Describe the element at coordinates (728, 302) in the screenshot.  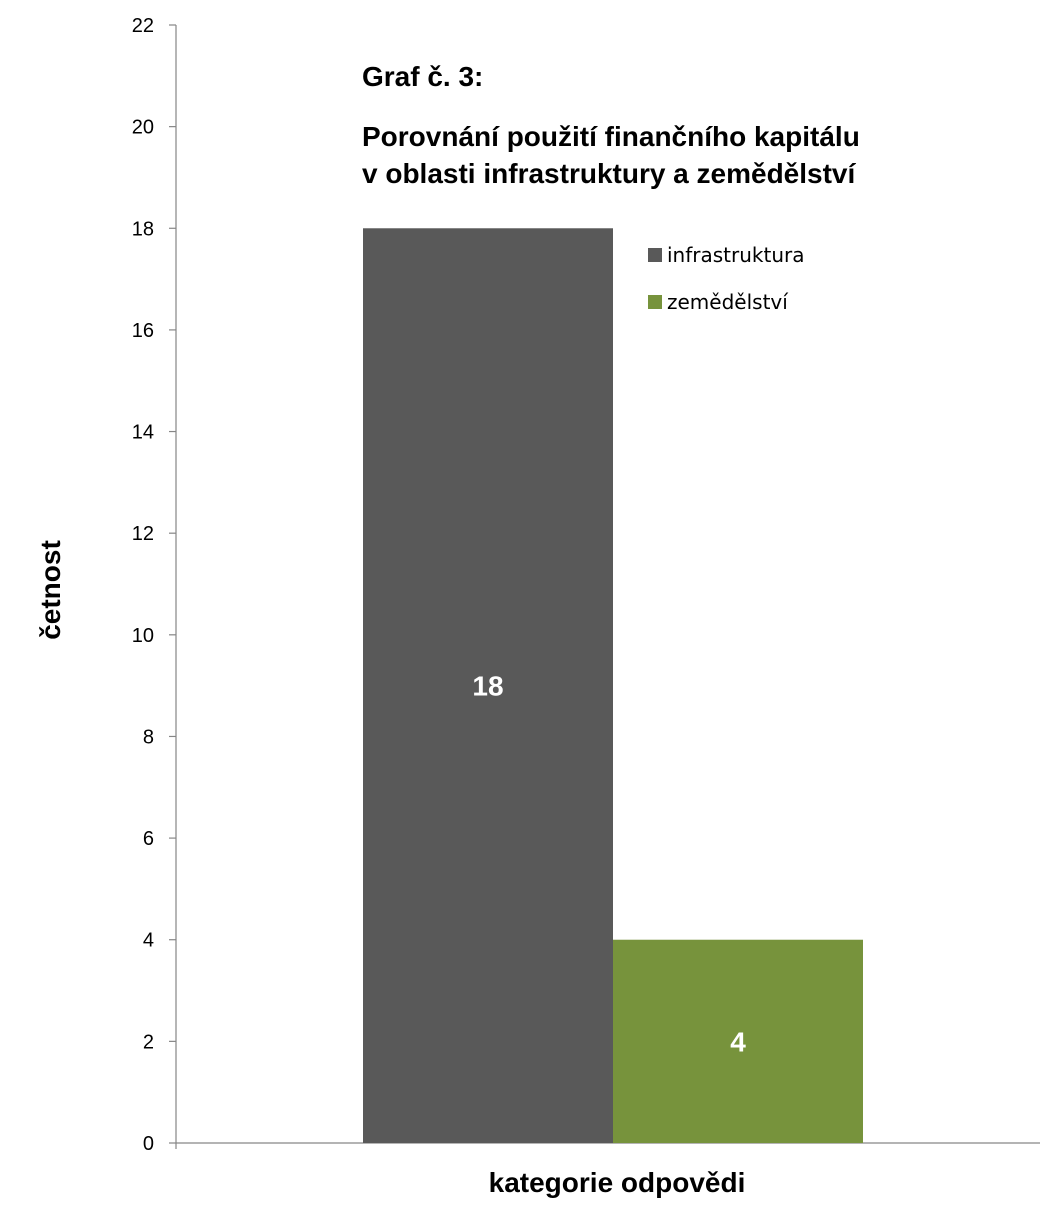
I see `legend-label: zemědělství` at that location.